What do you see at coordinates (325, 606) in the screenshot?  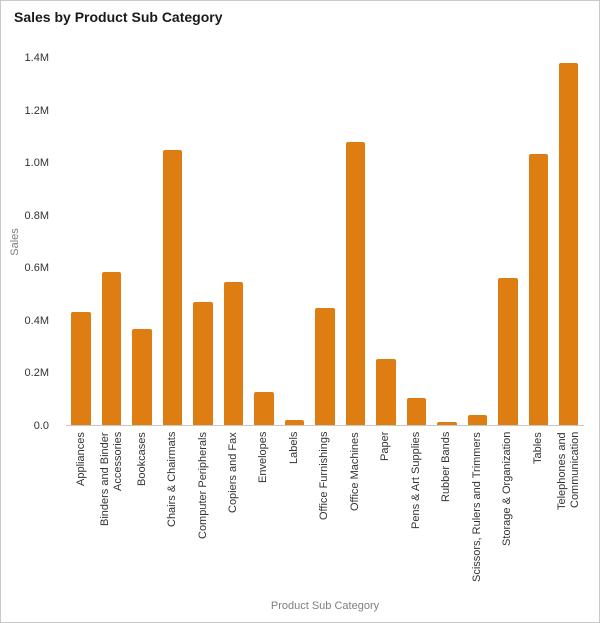 I see `x-axis-title: Product Sub Category` at bounding box center [325, 606].